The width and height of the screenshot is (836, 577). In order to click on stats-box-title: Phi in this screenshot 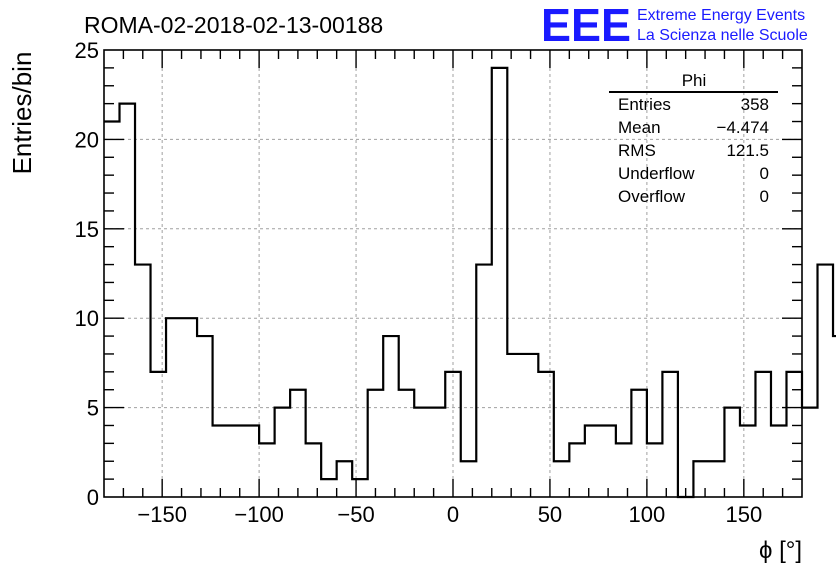, I will do `click(694, 80)`.